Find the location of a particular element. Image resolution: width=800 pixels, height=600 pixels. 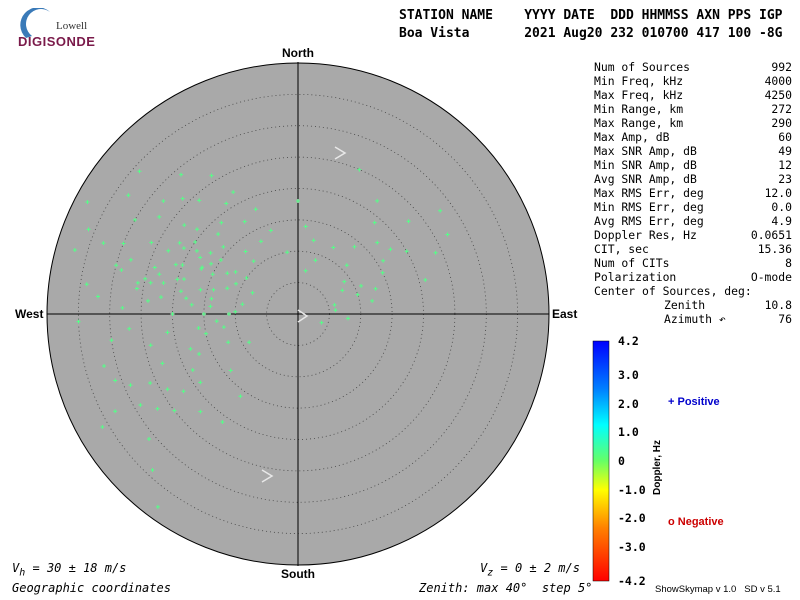

stat-value: 12 is located at coordinates (785, 165).